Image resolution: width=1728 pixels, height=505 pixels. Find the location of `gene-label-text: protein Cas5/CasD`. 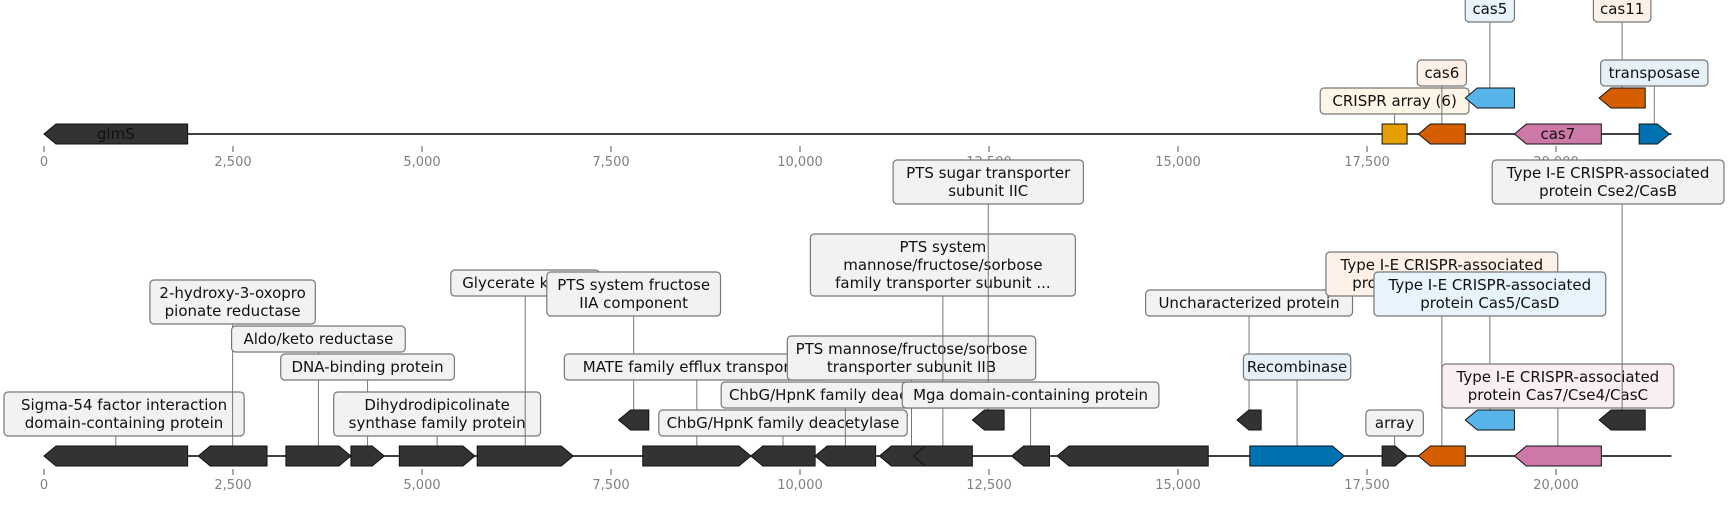

gene-label-text: protein Cas5/CasD is located at coordinates (1489, 303).